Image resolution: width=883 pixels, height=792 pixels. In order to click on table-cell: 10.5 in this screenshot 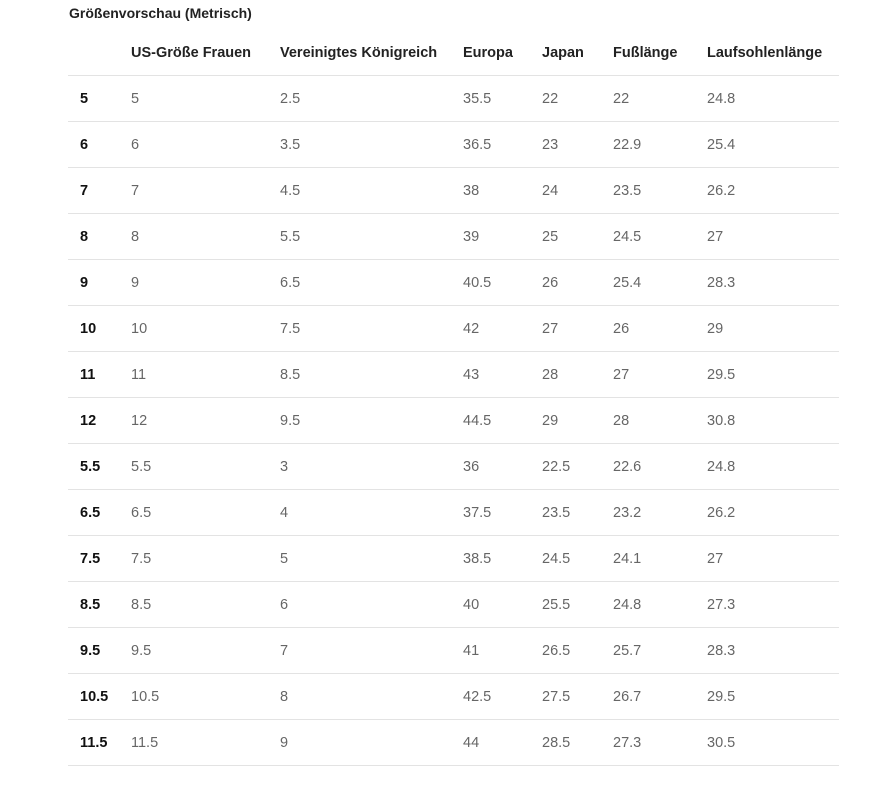, I will do `click(205, 696)`.